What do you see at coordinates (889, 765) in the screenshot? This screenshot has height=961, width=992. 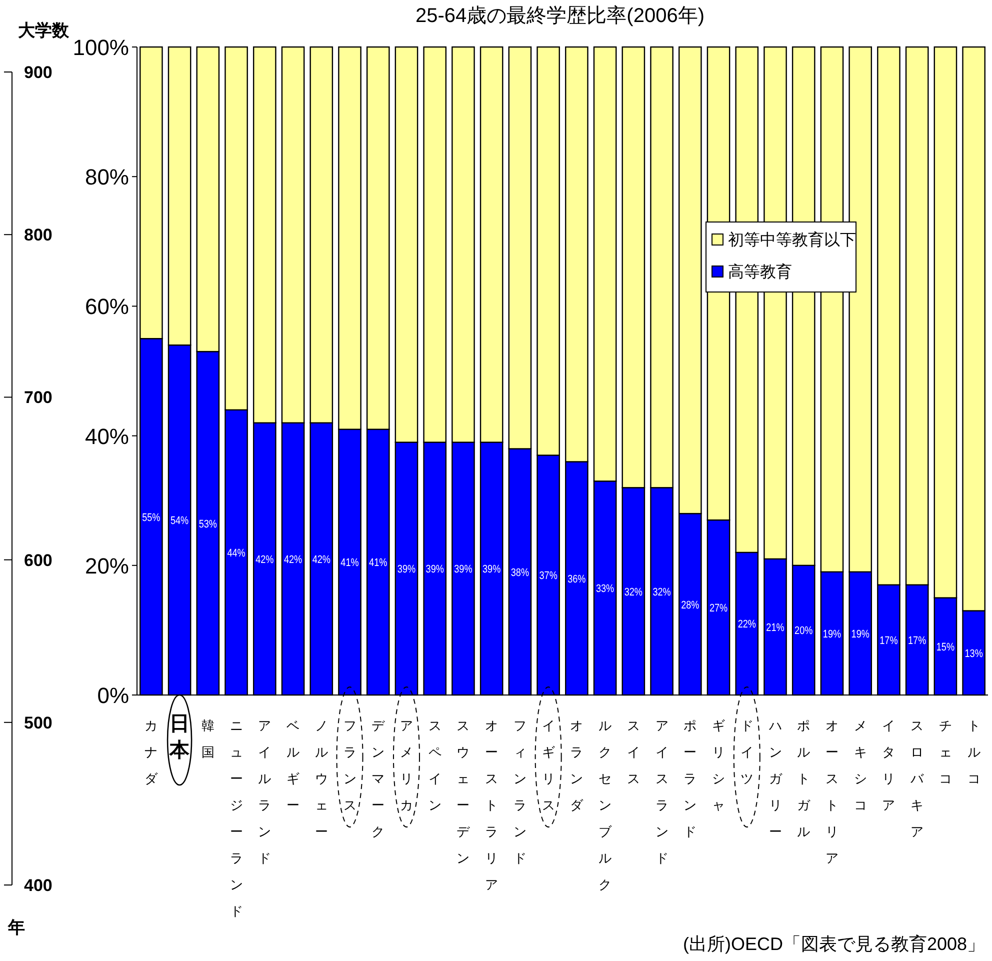 I see `x-tick-label: イタリア` at bounding box center [889, 765].